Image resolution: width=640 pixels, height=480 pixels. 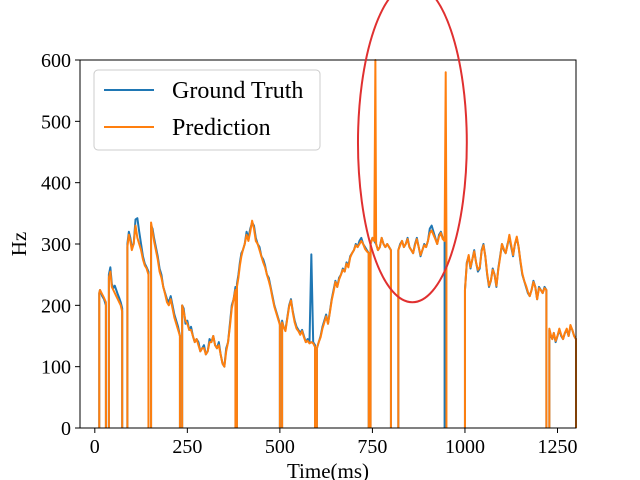 What do you see at coordinates (56, 61) in the screenshot?
I see `y-tick-label: 600` at bounding box center [56, 61].